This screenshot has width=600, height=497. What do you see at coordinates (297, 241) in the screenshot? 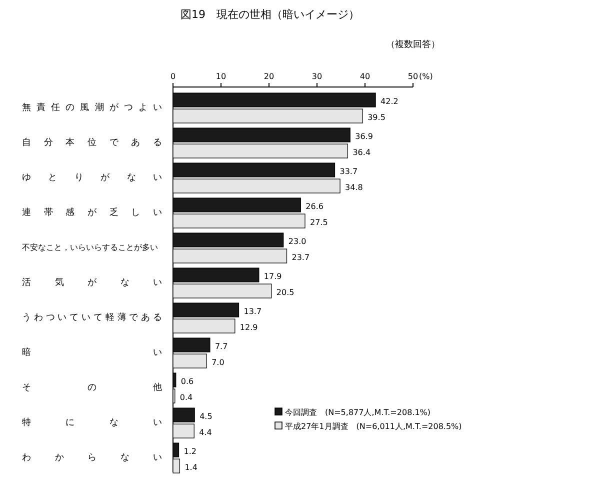
I see `data-label: 23.0` at bounding box center [297, 241].